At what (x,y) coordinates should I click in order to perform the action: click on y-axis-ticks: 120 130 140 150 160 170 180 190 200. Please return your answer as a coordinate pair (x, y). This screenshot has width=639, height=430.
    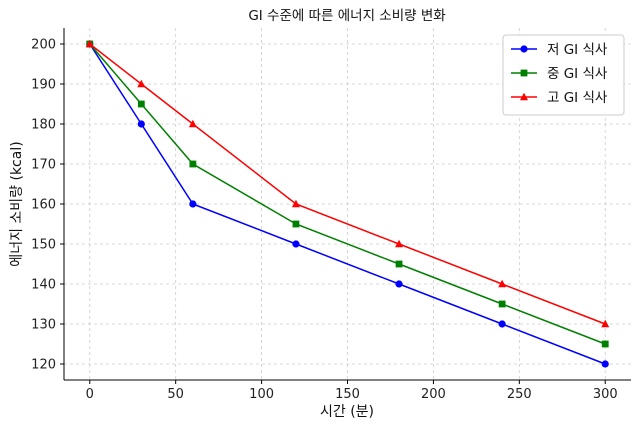
    Looking at the image, I should click on (47, 205).